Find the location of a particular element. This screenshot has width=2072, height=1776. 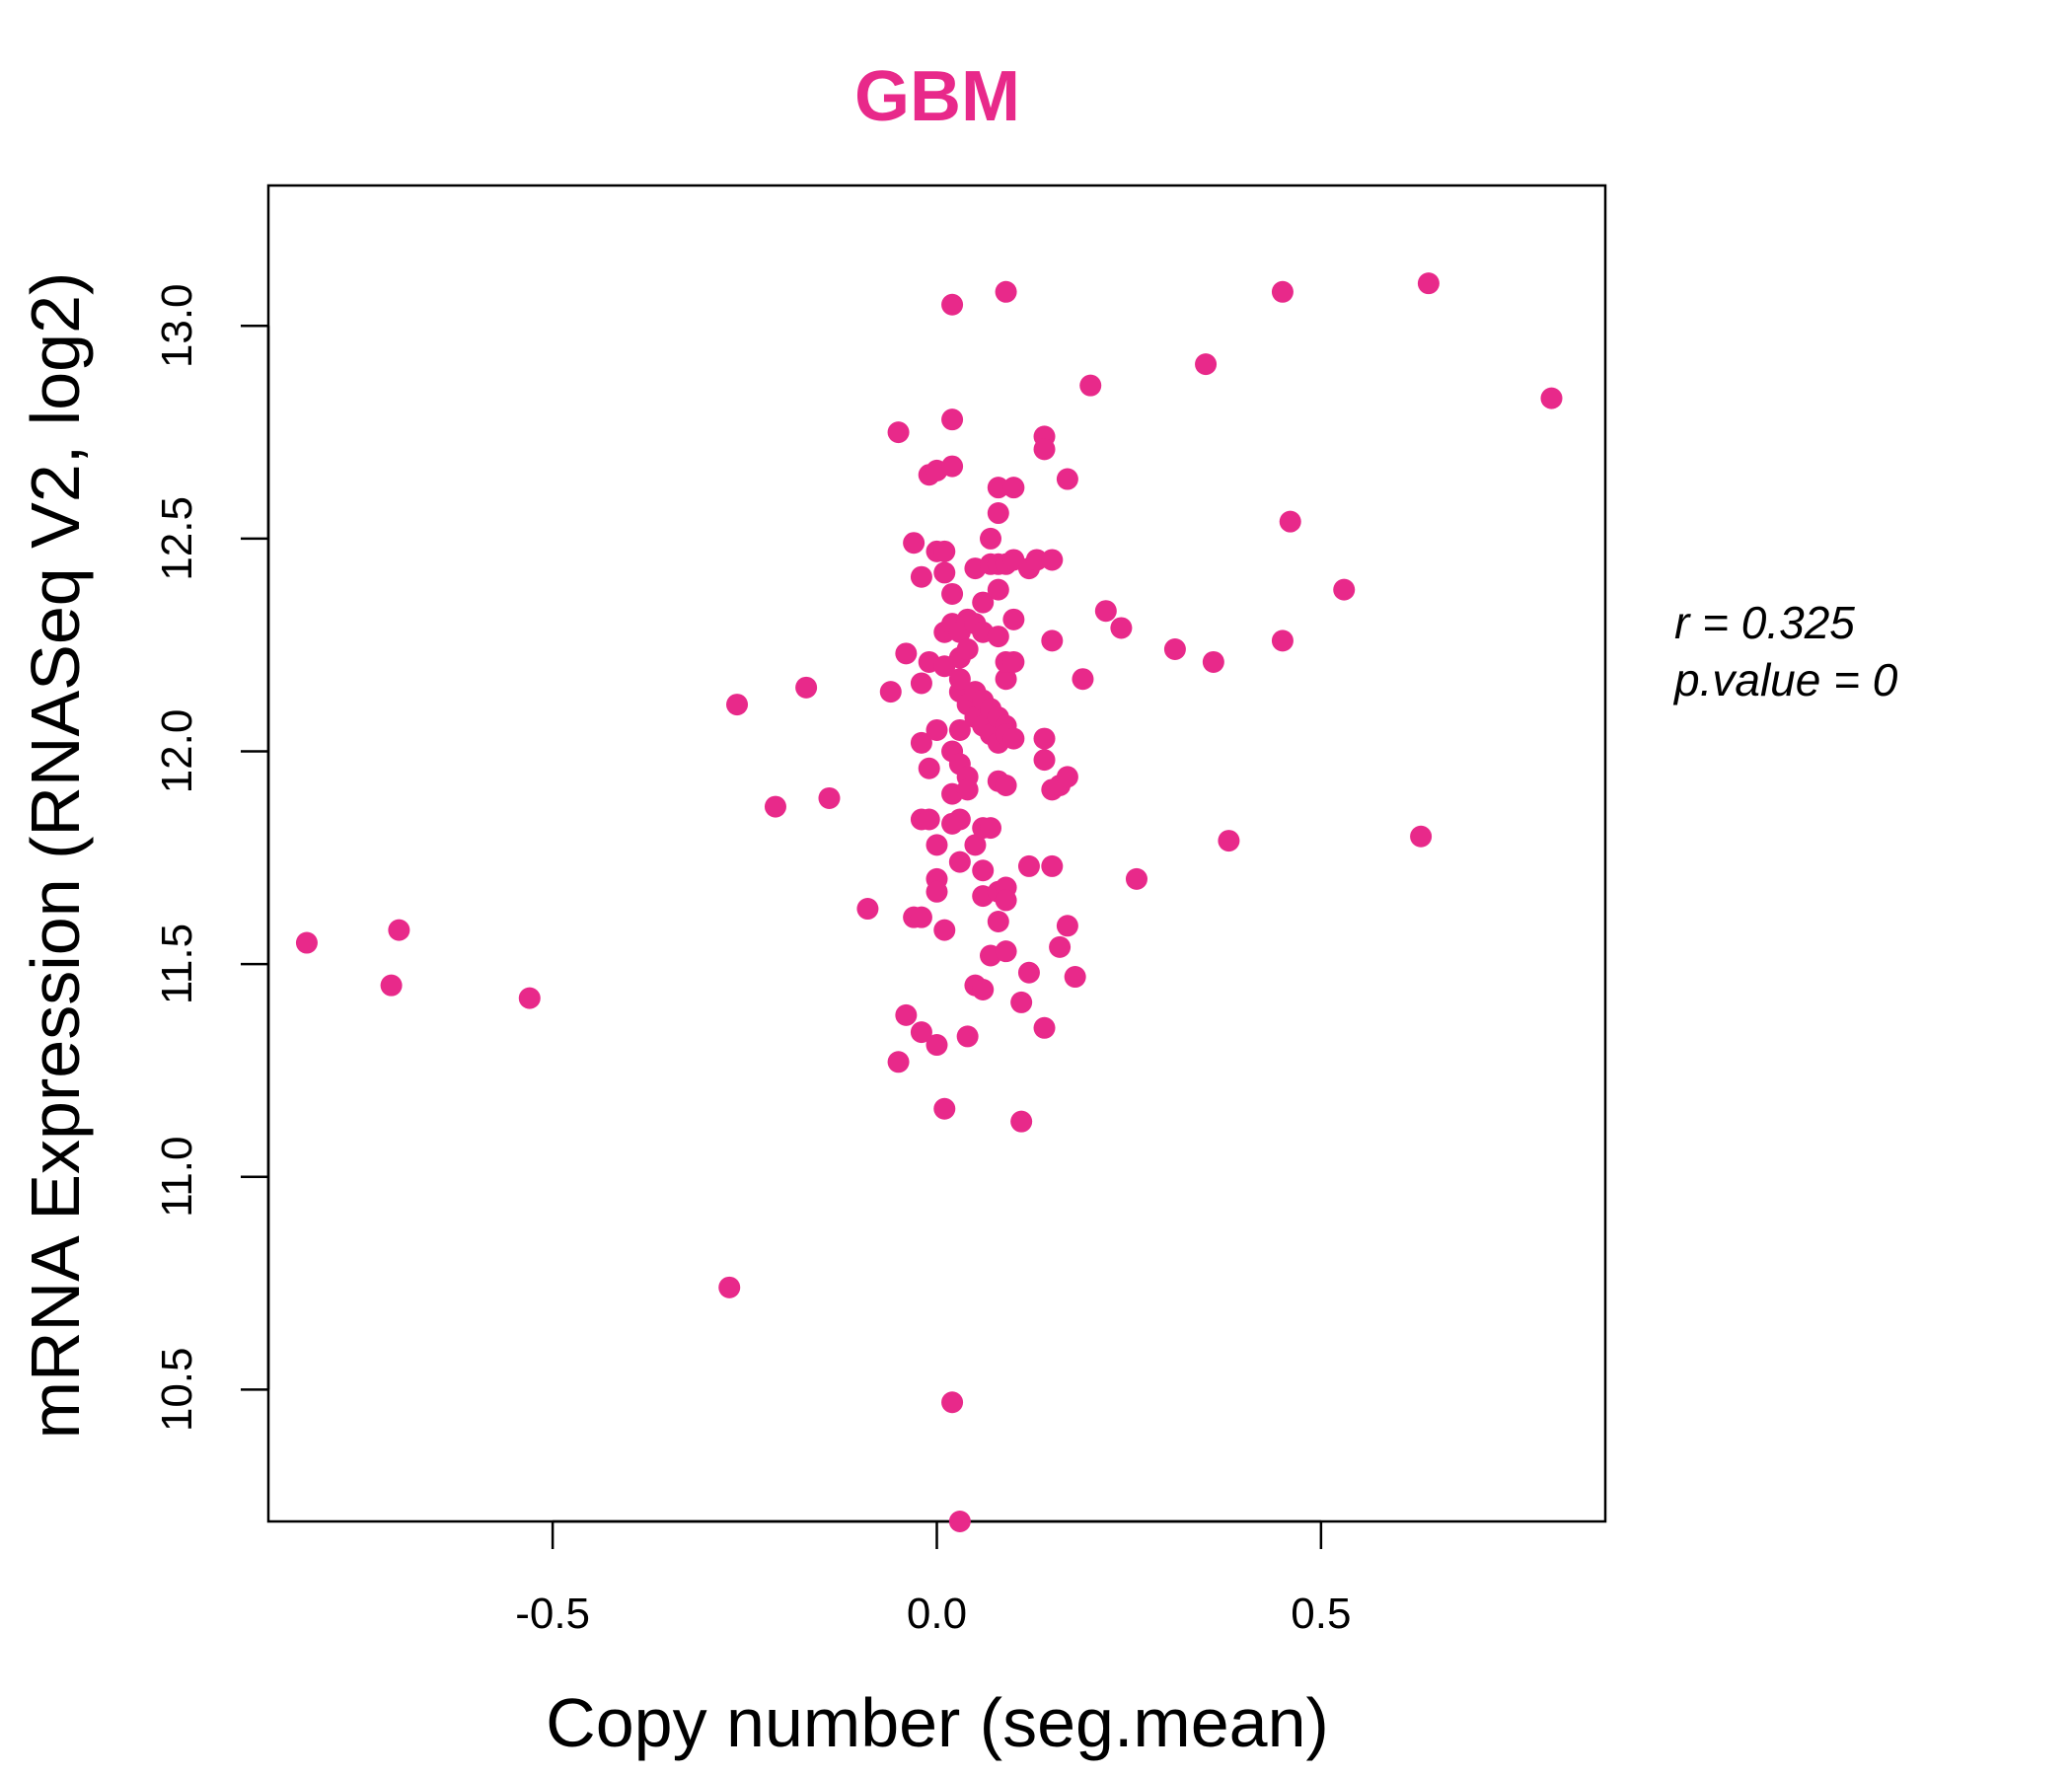

y-tick-label: 12.0 is located at coordinates (177, 751).